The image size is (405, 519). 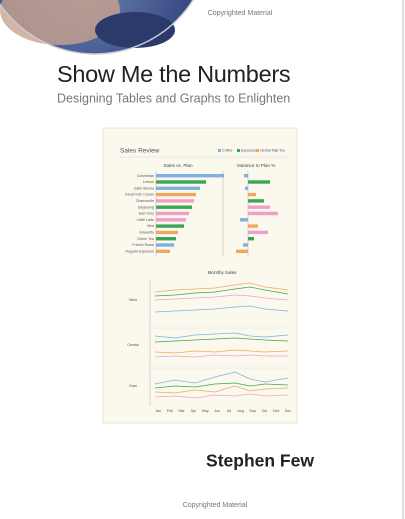 What do you see at coordinates (227, 151) in the screenshot?
I see `legend-label: Coffee` at bounding box center [227, 151].